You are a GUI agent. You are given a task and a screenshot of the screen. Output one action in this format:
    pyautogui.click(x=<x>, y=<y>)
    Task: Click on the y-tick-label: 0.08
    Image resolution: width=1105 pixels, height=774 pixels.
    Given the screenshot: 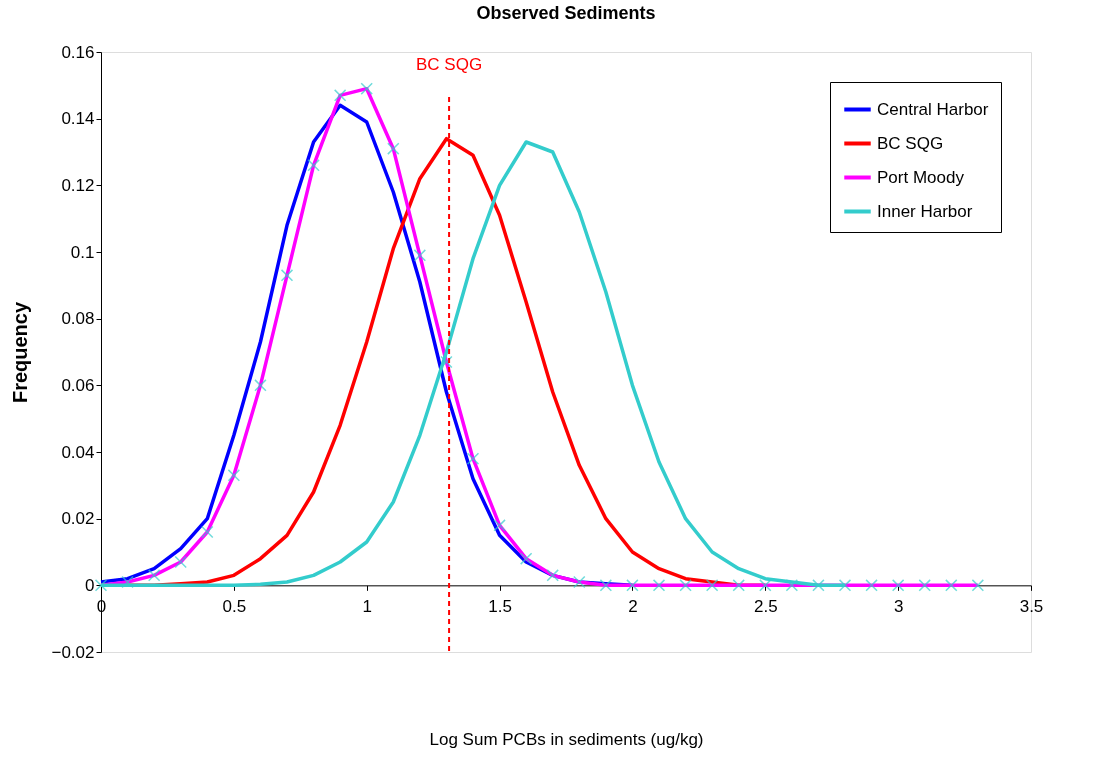 What is the action you would take?
    pyautogui.click(x=78, y=319)
    